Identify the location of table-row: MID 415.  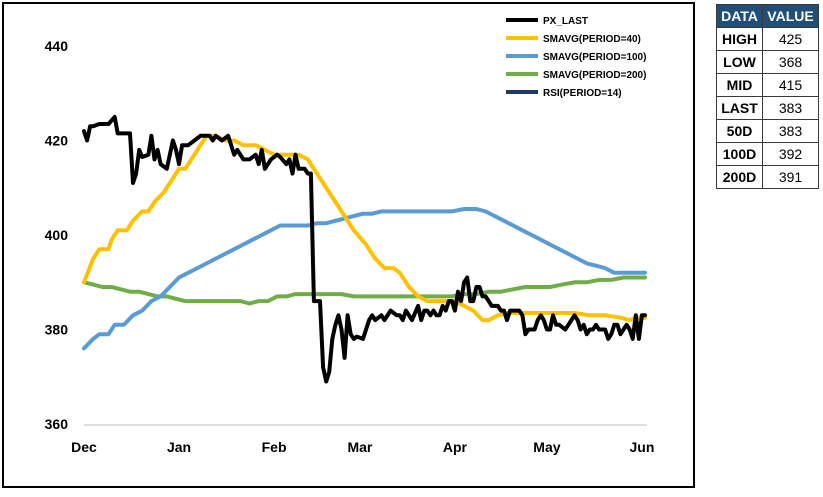
(767, 85).